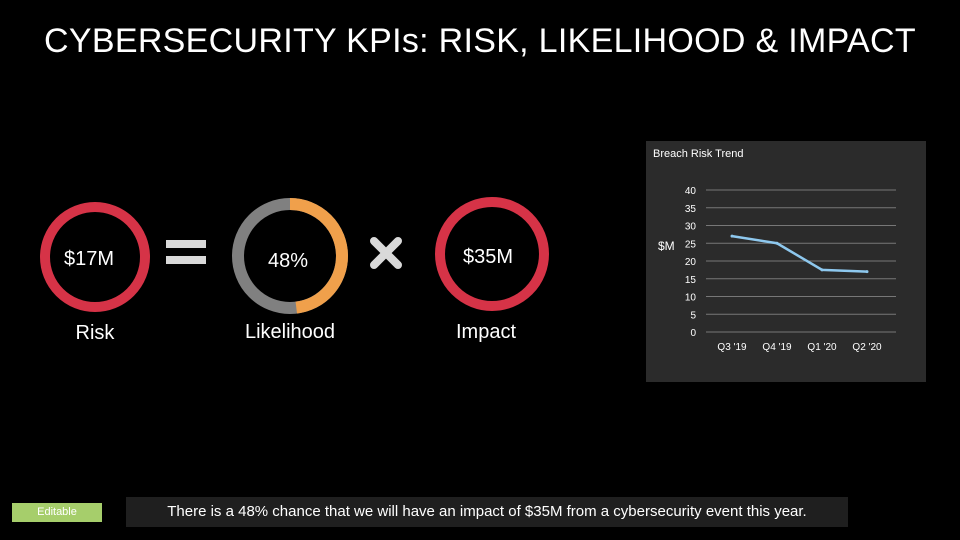 The image size is (960, 540). I want to click on risk-ring, so click(95, 257).